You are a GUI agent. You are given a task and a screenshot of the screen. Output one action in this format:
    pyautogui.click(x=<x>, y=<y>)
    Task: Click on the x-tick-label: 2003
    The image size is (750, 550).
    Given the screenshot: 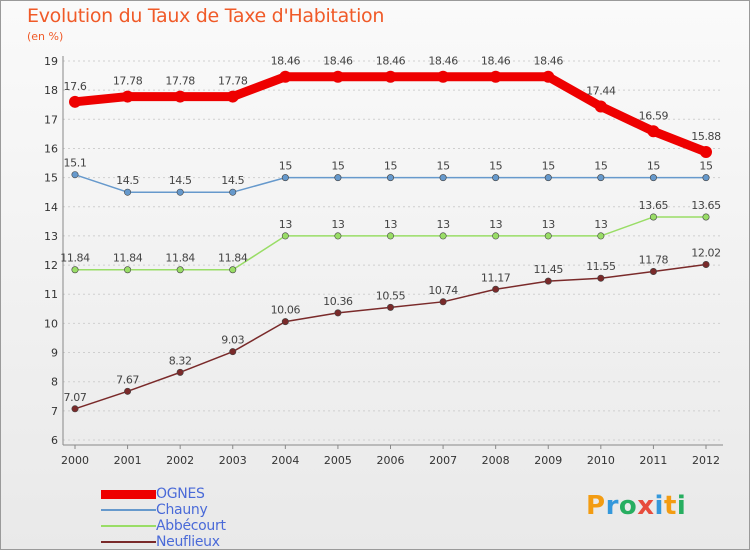 What is the action you would take?
    pyautogui.click(x=233, y=460)
    